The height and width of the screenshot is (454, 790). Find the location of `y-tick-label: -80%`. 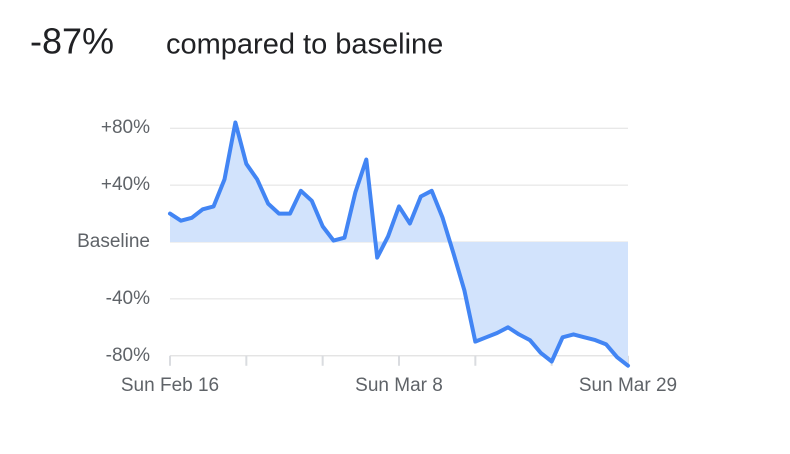

y-tick-label: -80% is located at coordinates (128, 355).